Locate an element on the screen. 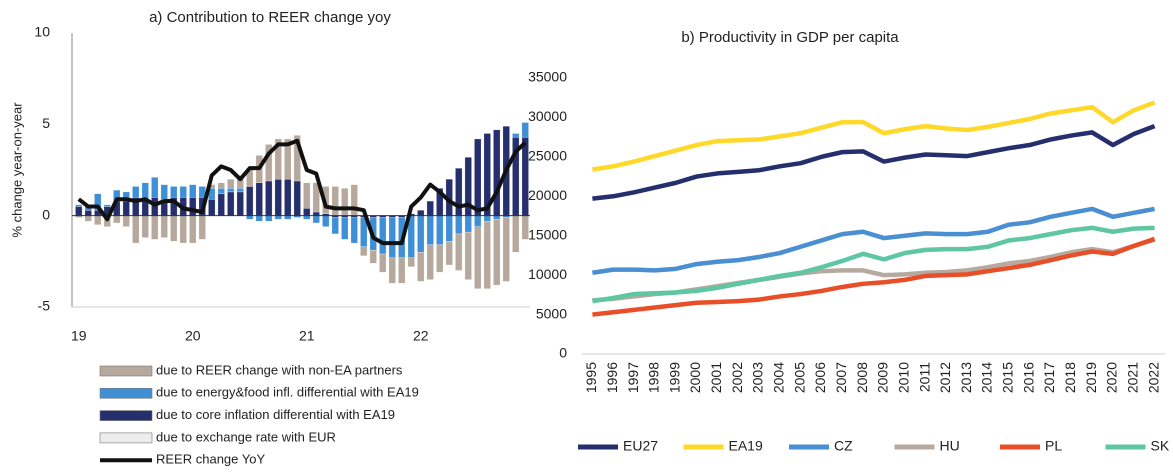  x-tick-label: 2007 is located at coordinates (841, 377).